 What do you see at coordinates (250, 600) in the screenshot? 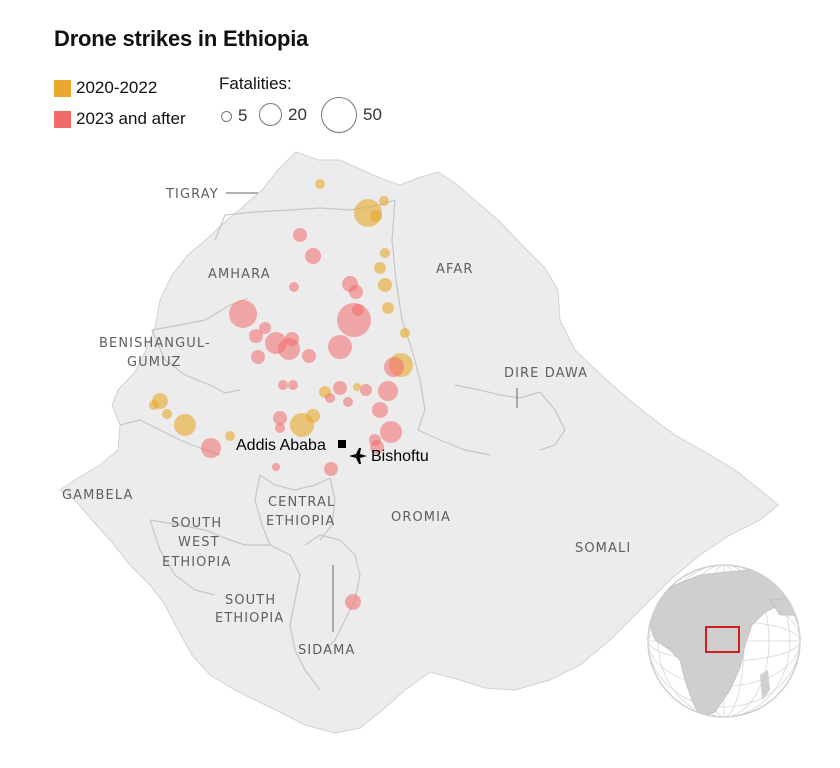
I see `region-label-south-1: SOUTH` at bounding box center [250, 600].